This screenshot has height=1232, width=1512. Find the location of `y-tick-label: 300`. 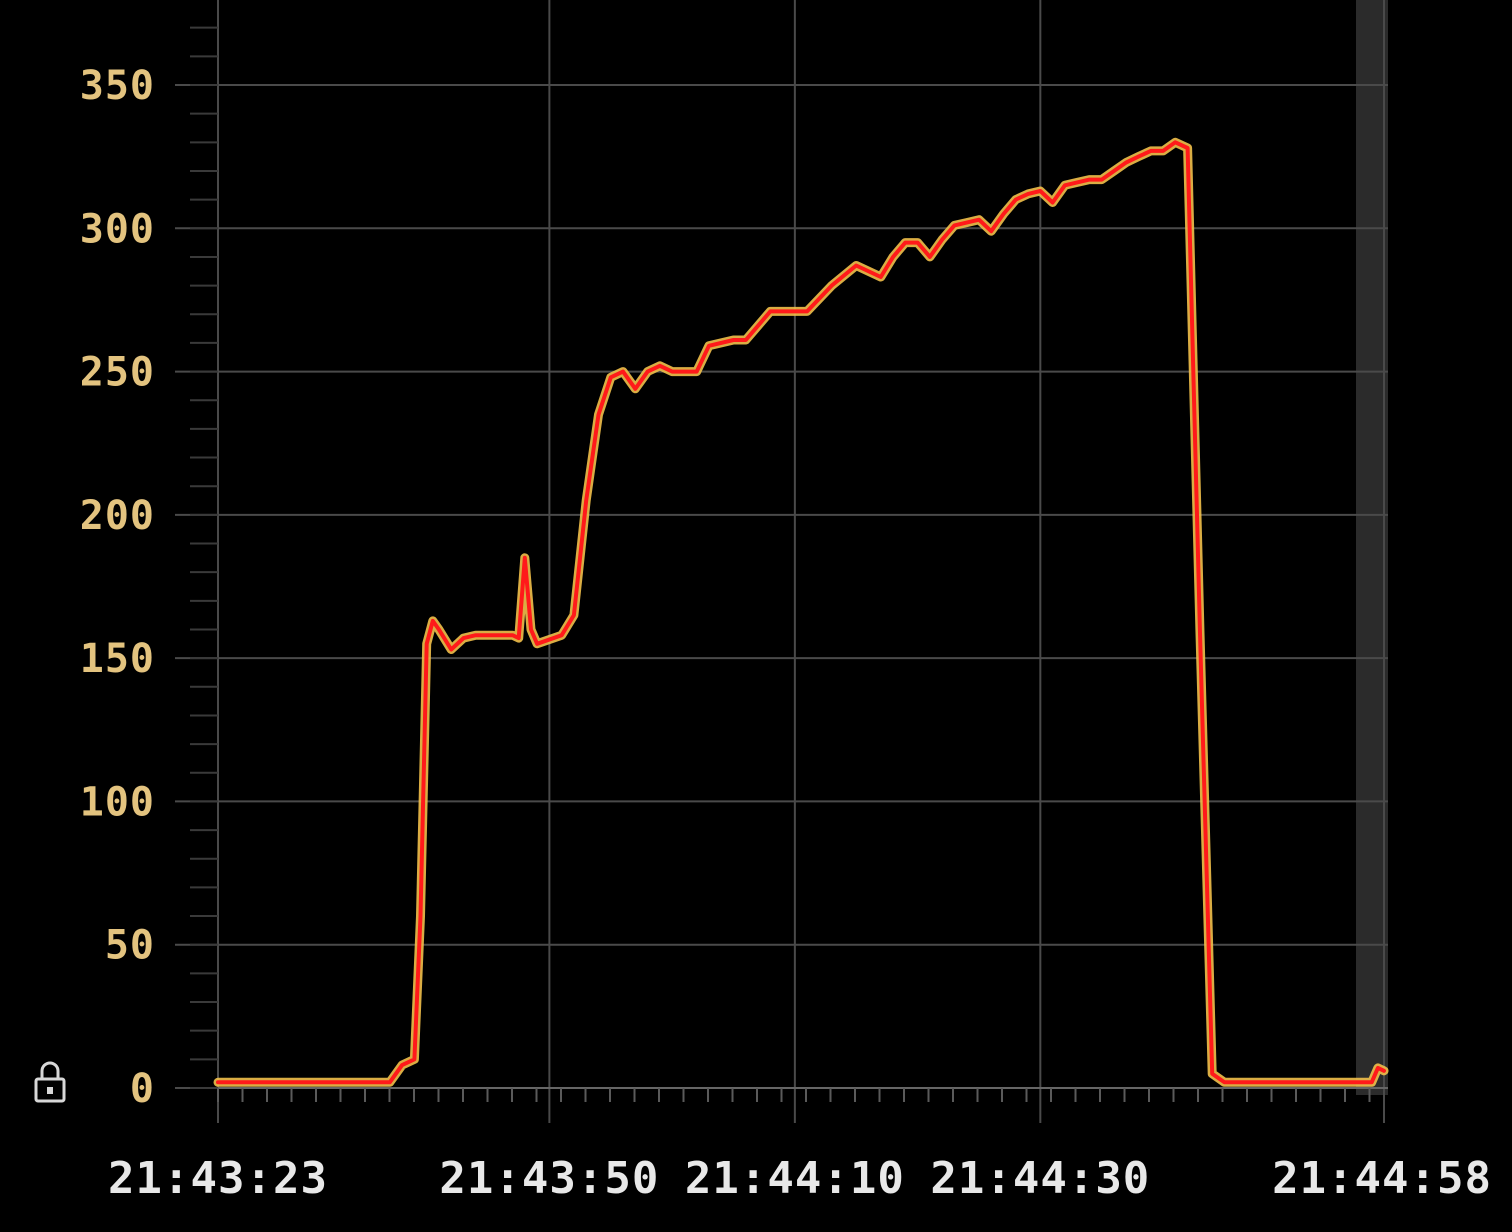

y-tick-label: 300 is located at coordinates (117, 229).